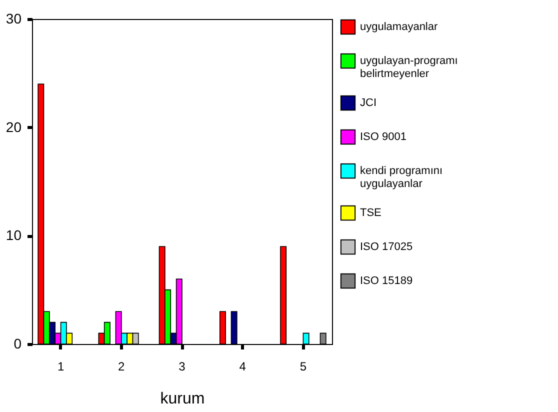  Describe the element at coordinates (14, 18) in the screenshot. I see `y-tick-label: 30` at that location.